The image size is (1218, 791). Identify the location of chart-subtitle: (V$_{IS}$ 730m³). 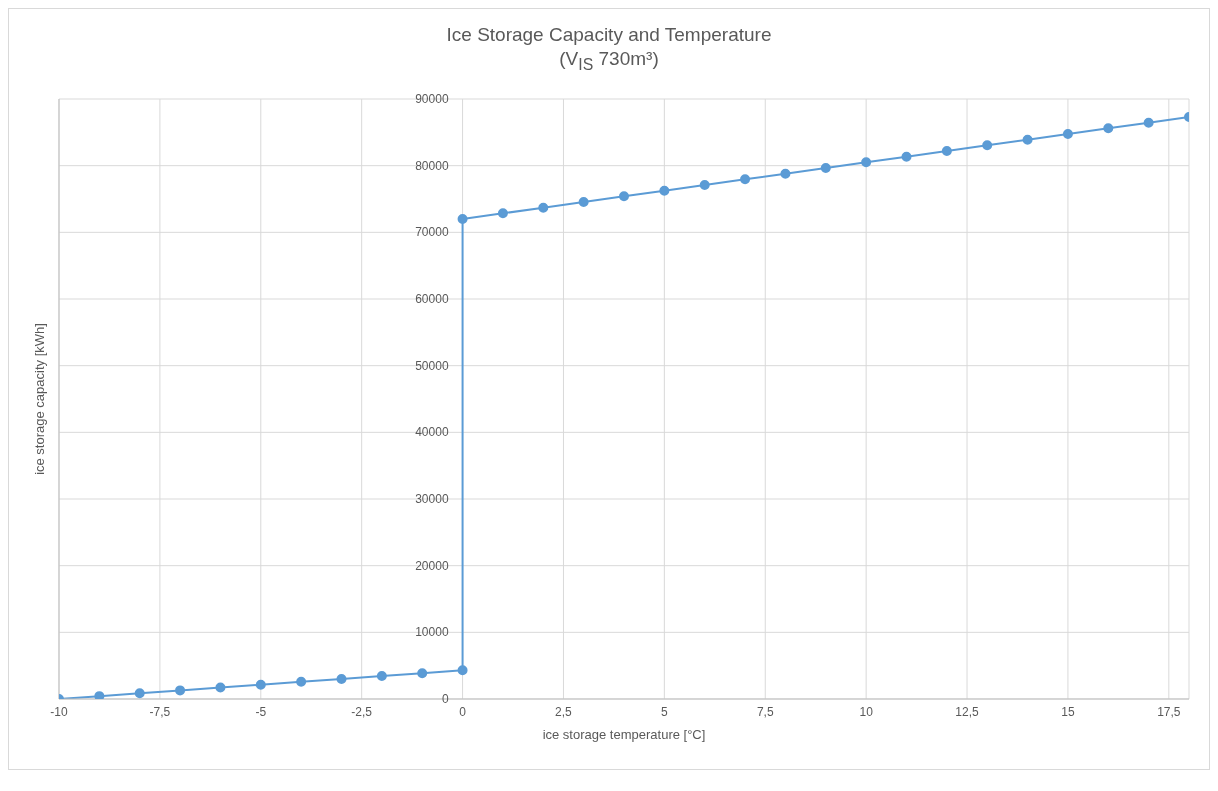
(609, 61).